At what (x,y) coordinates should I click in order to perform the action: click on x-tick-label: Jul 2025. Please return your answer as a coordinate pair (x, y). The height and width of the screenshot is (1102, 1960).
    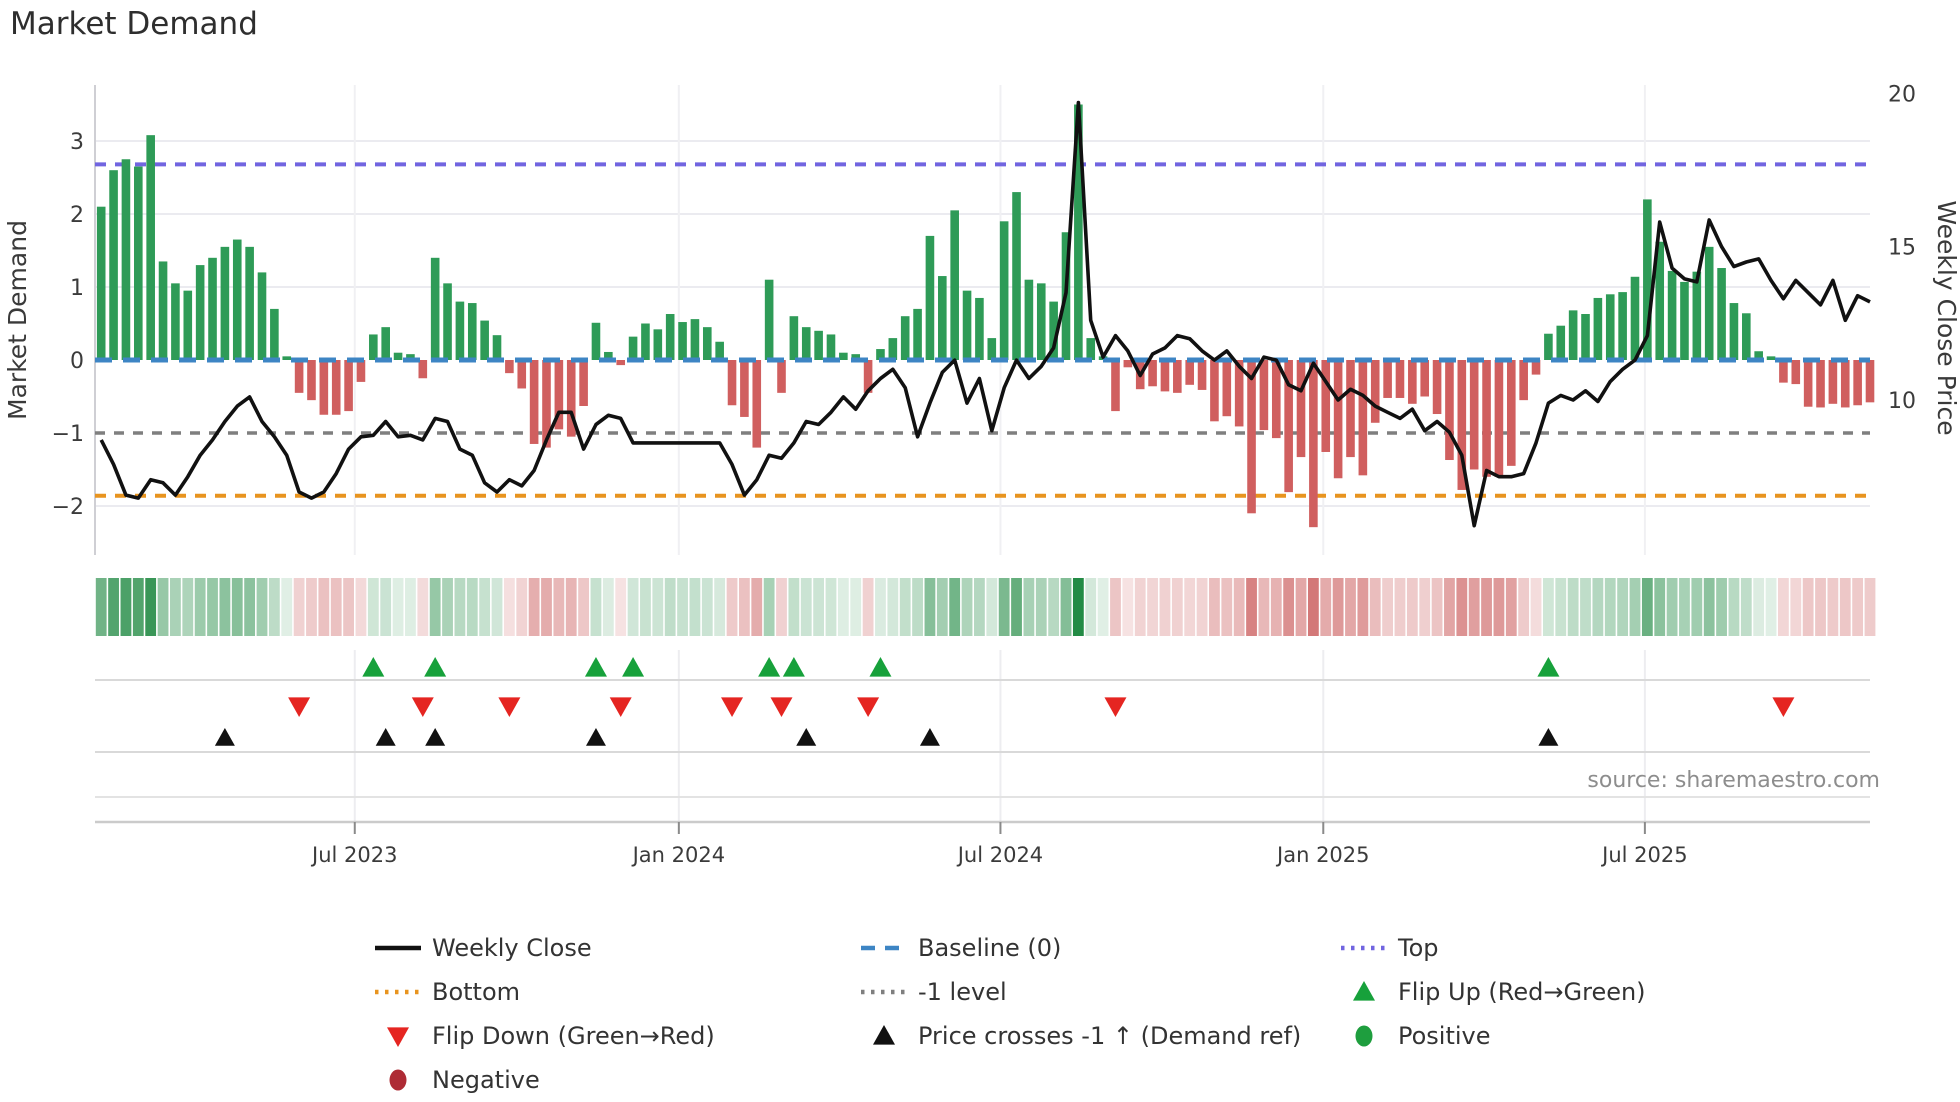
    Looking at the image, I should click on (1643, 855).